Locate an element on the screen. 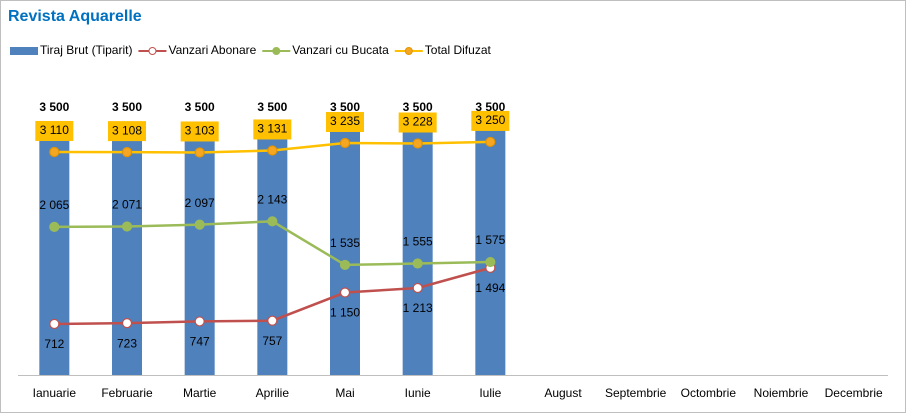 The width and height of the screenshot is (906, 418). value-label: 747 is located at coordinates (200, 342).